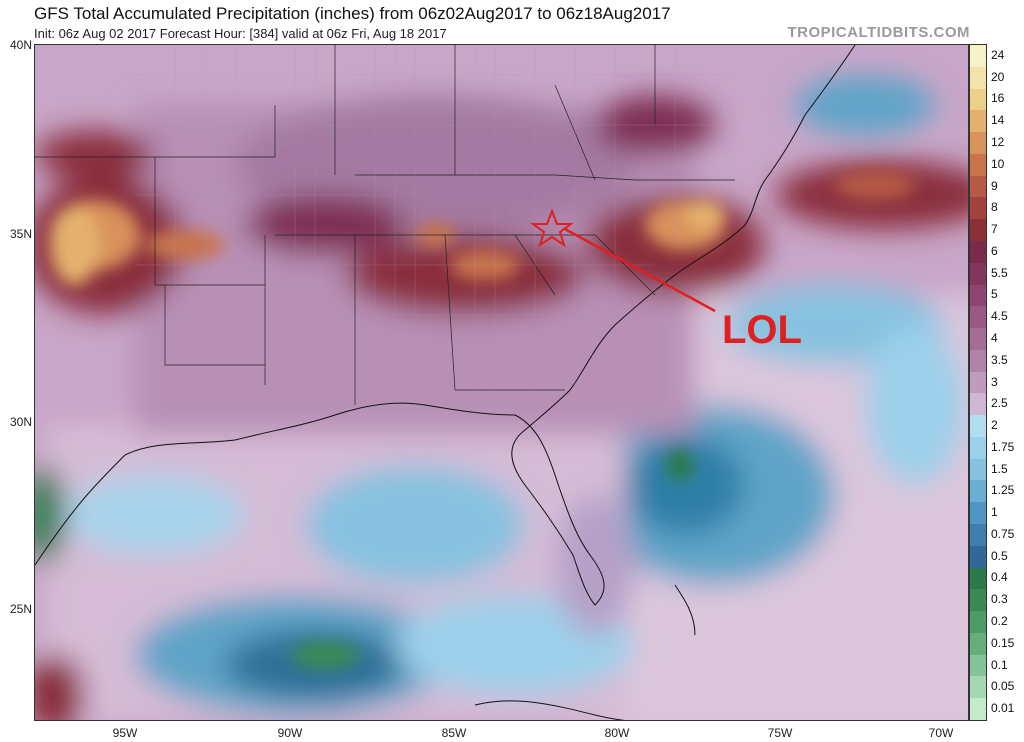 This screenshot has height=742, width=1024. What do you see at coordinates (999, 359) in the screenshot?
I see `colorbar-label: 3.5` at bounding box center [999, 359].